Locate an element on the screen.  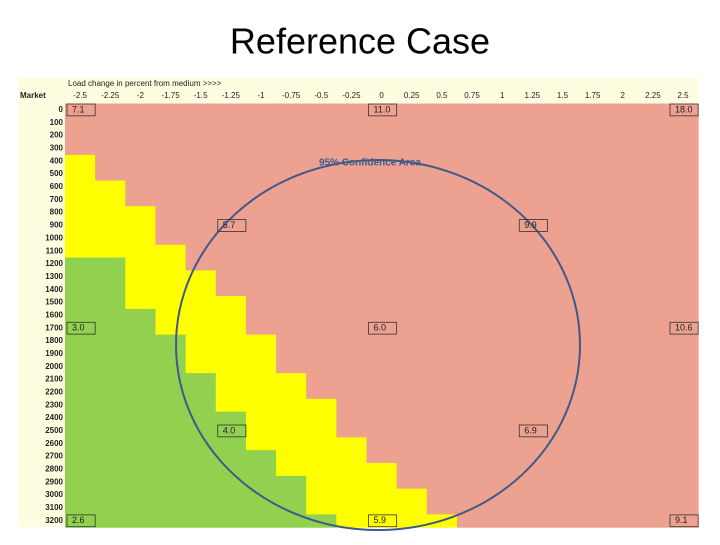
cell-value: 7.1 is located at coordinates (78, 109).